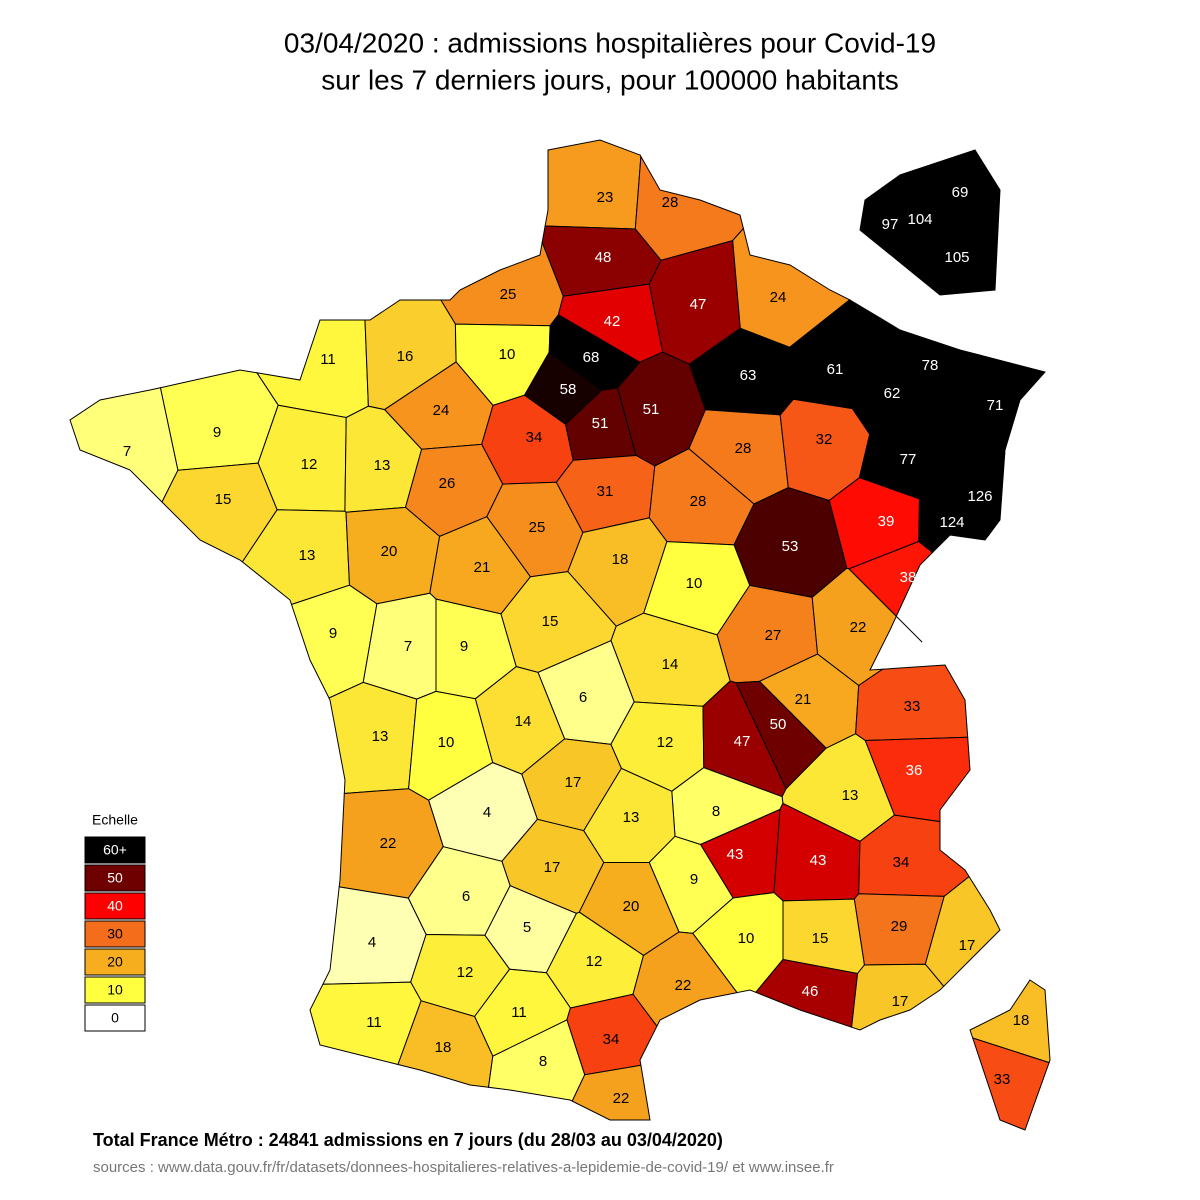 This screenshot has width=1200, height=1200. I want to click on department-value: 29, so click(899, 926).